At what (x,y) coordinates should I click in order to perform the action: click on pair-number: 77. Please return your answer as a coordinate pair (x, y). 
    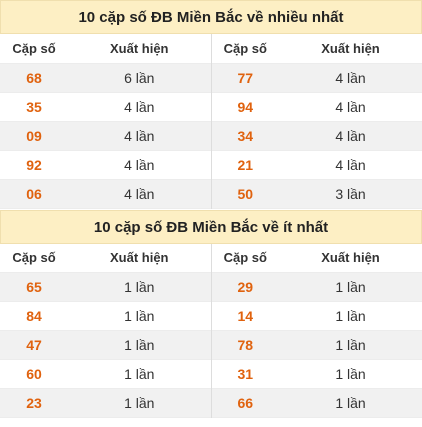
    Looking at the image, I should click on (244, 77).